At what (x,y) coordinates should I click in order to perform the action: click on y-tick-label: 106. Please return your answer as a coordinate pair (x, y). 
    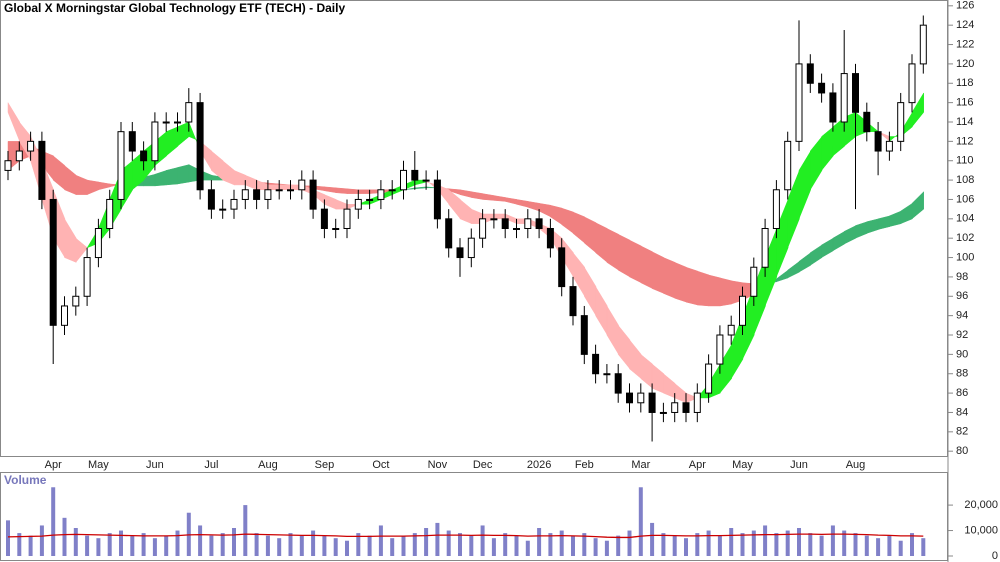
    Looking at the image, I should click on (965, 199).